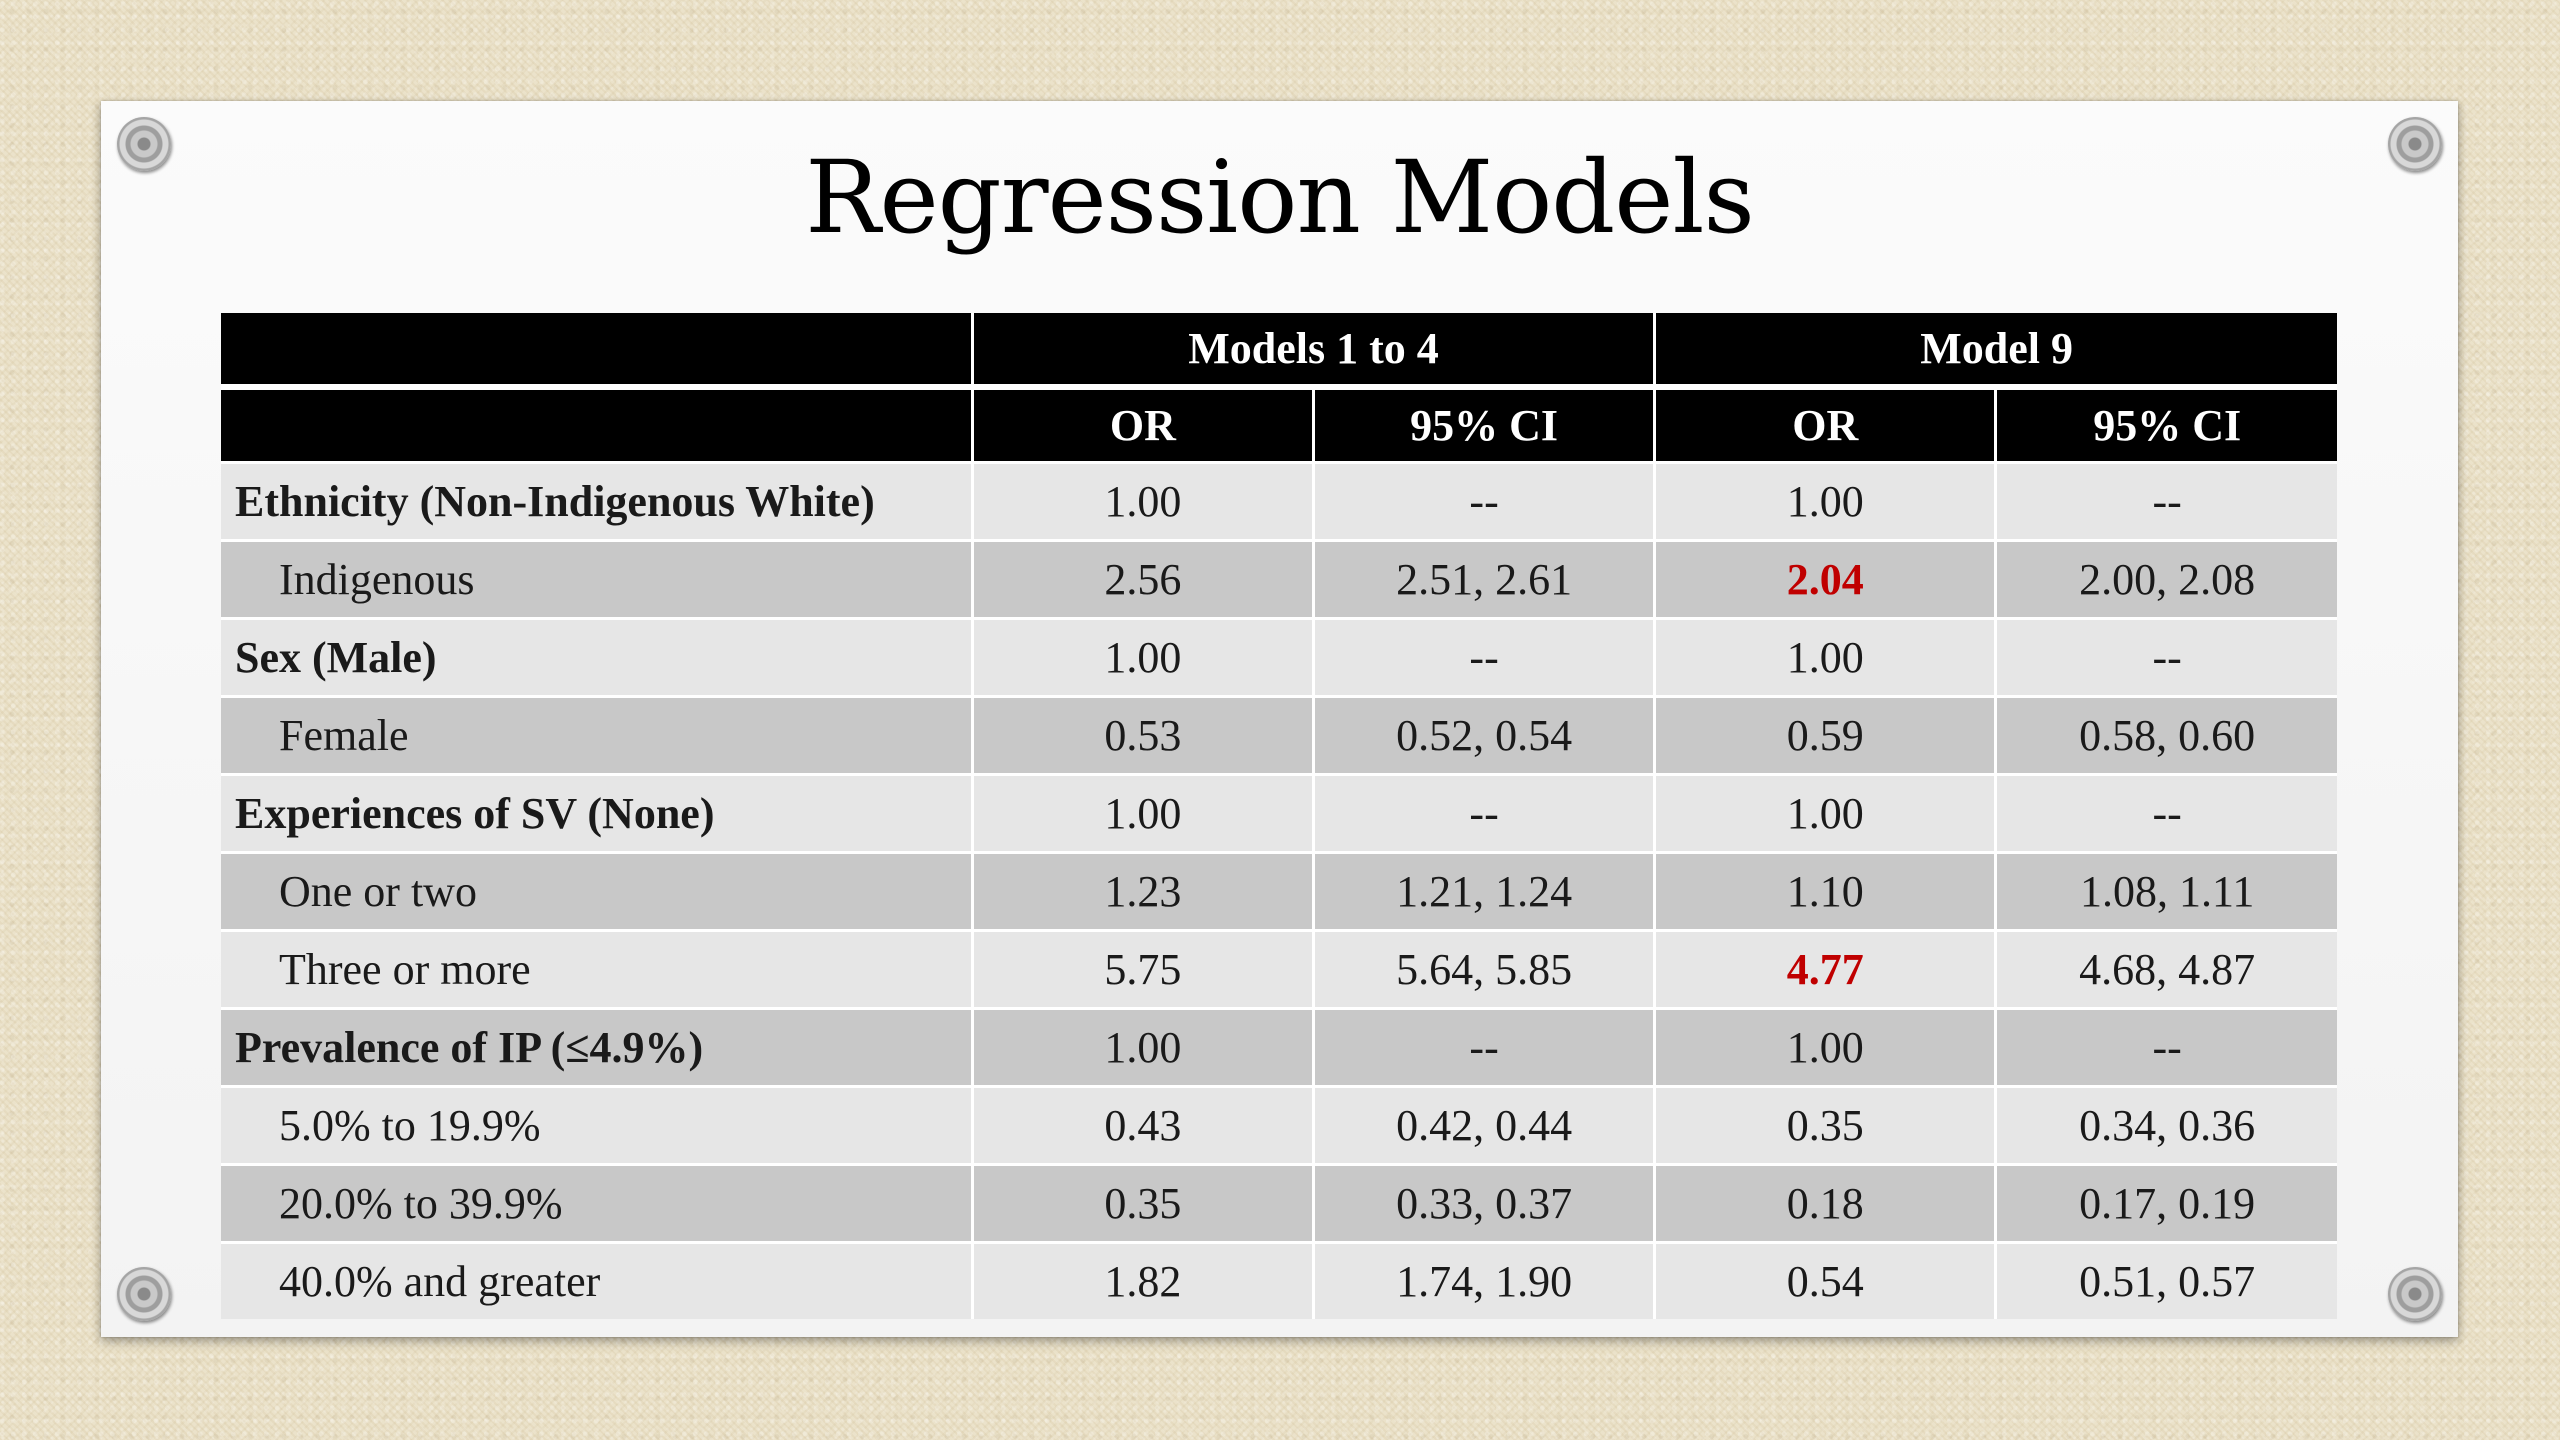 The image size is (2560, 1440). I want to click on or-model-9-cell: 1.10, so click(1824, 891).